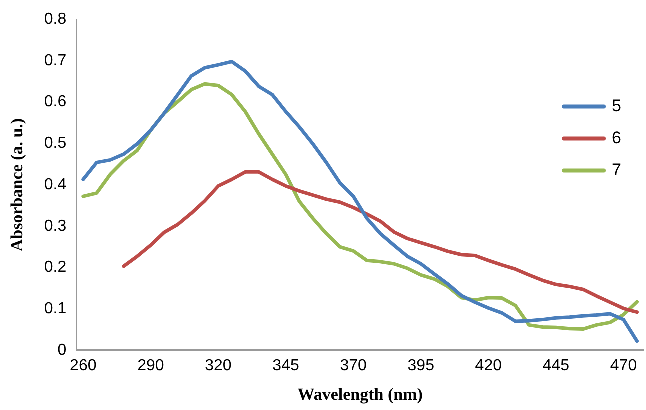 This screenshot has width=646, height=410. Describe the element at coordinates (55, 61) in the screenshot. I see `y-tick-label: 0.7` at that location.